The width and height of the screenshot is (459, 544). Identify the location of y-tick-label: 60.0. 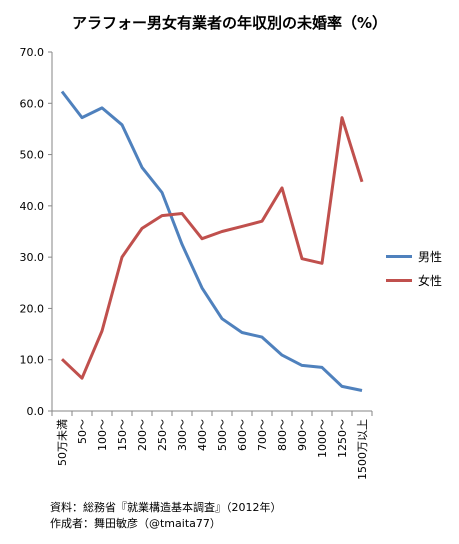
(32, 103).